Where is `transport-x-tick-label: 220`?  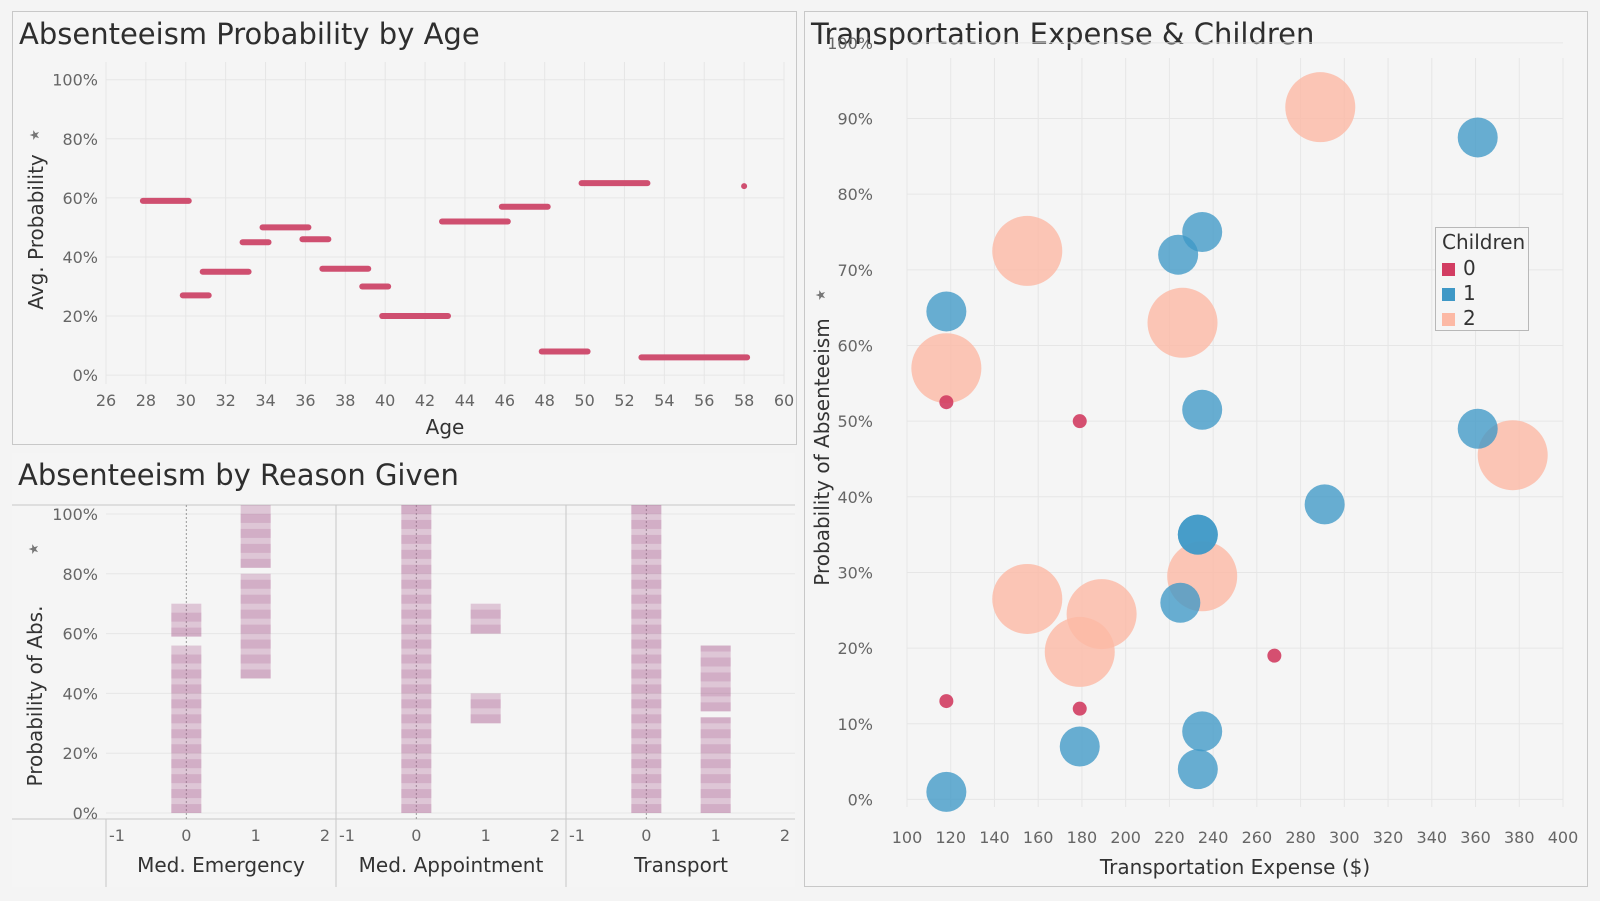
transport-x-tick-label: 220 is located at coordinates (1169, 837).